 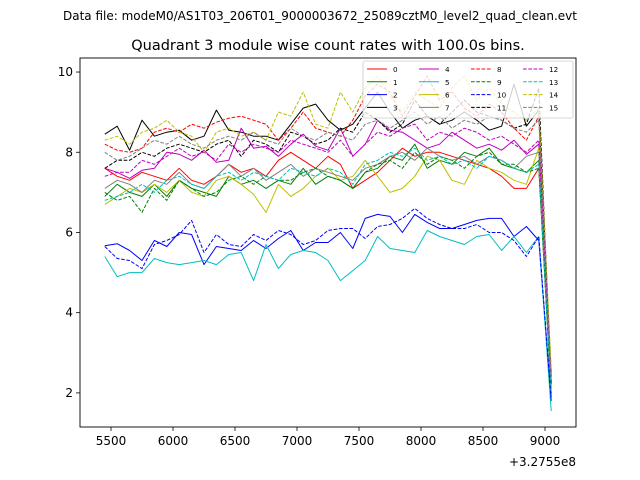 What do you see at coordinates (447, 69) in the screenshot?
I see `legend-label-4: 4` at bounding box center [447, 69].